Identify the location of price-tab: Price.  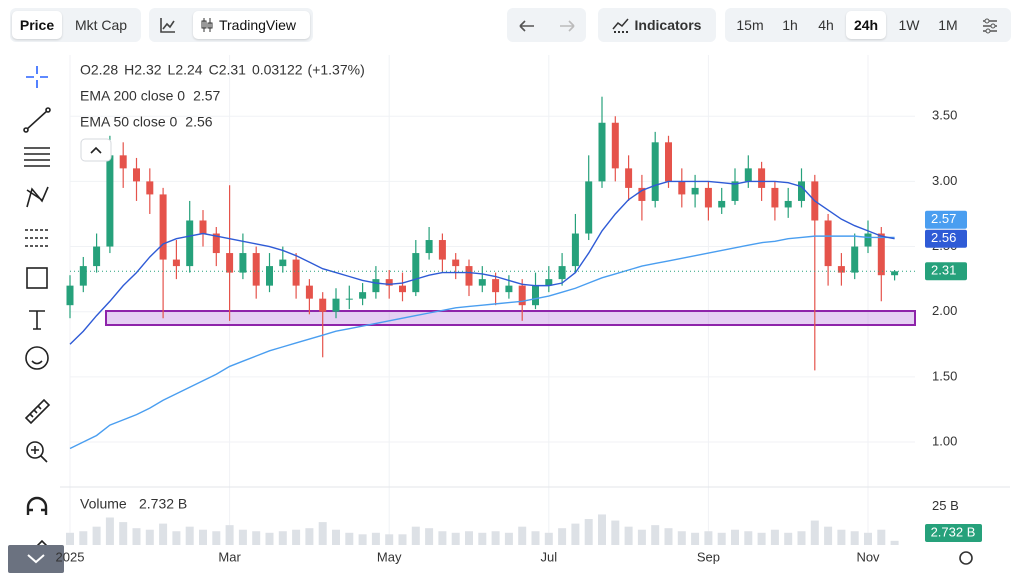
(37, 25).